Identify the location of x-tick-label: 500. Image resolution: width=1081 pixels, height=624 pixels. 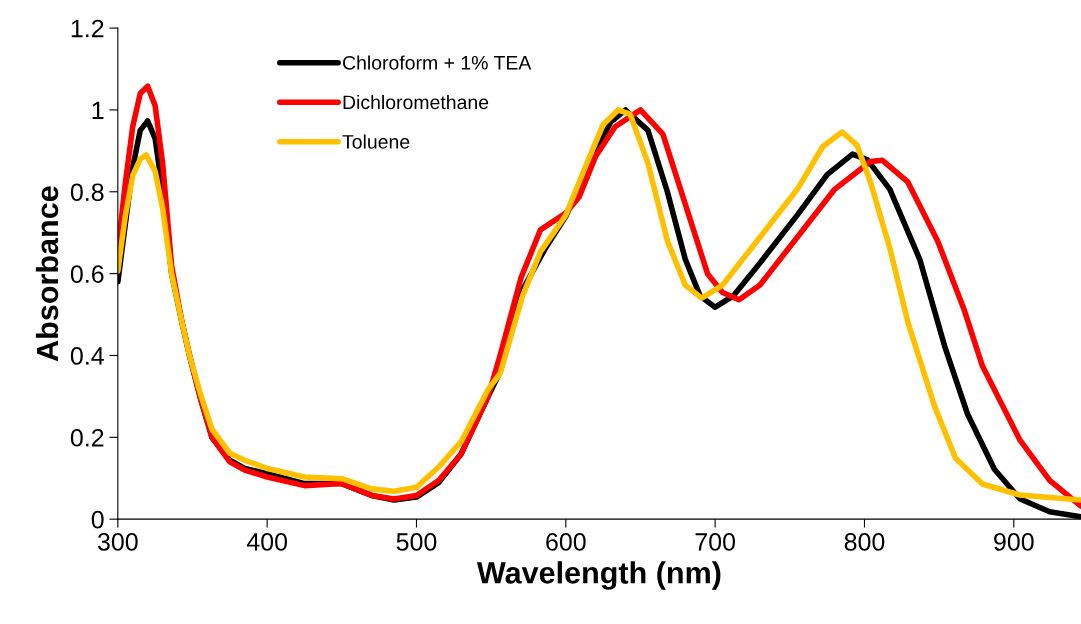
(416, 542).